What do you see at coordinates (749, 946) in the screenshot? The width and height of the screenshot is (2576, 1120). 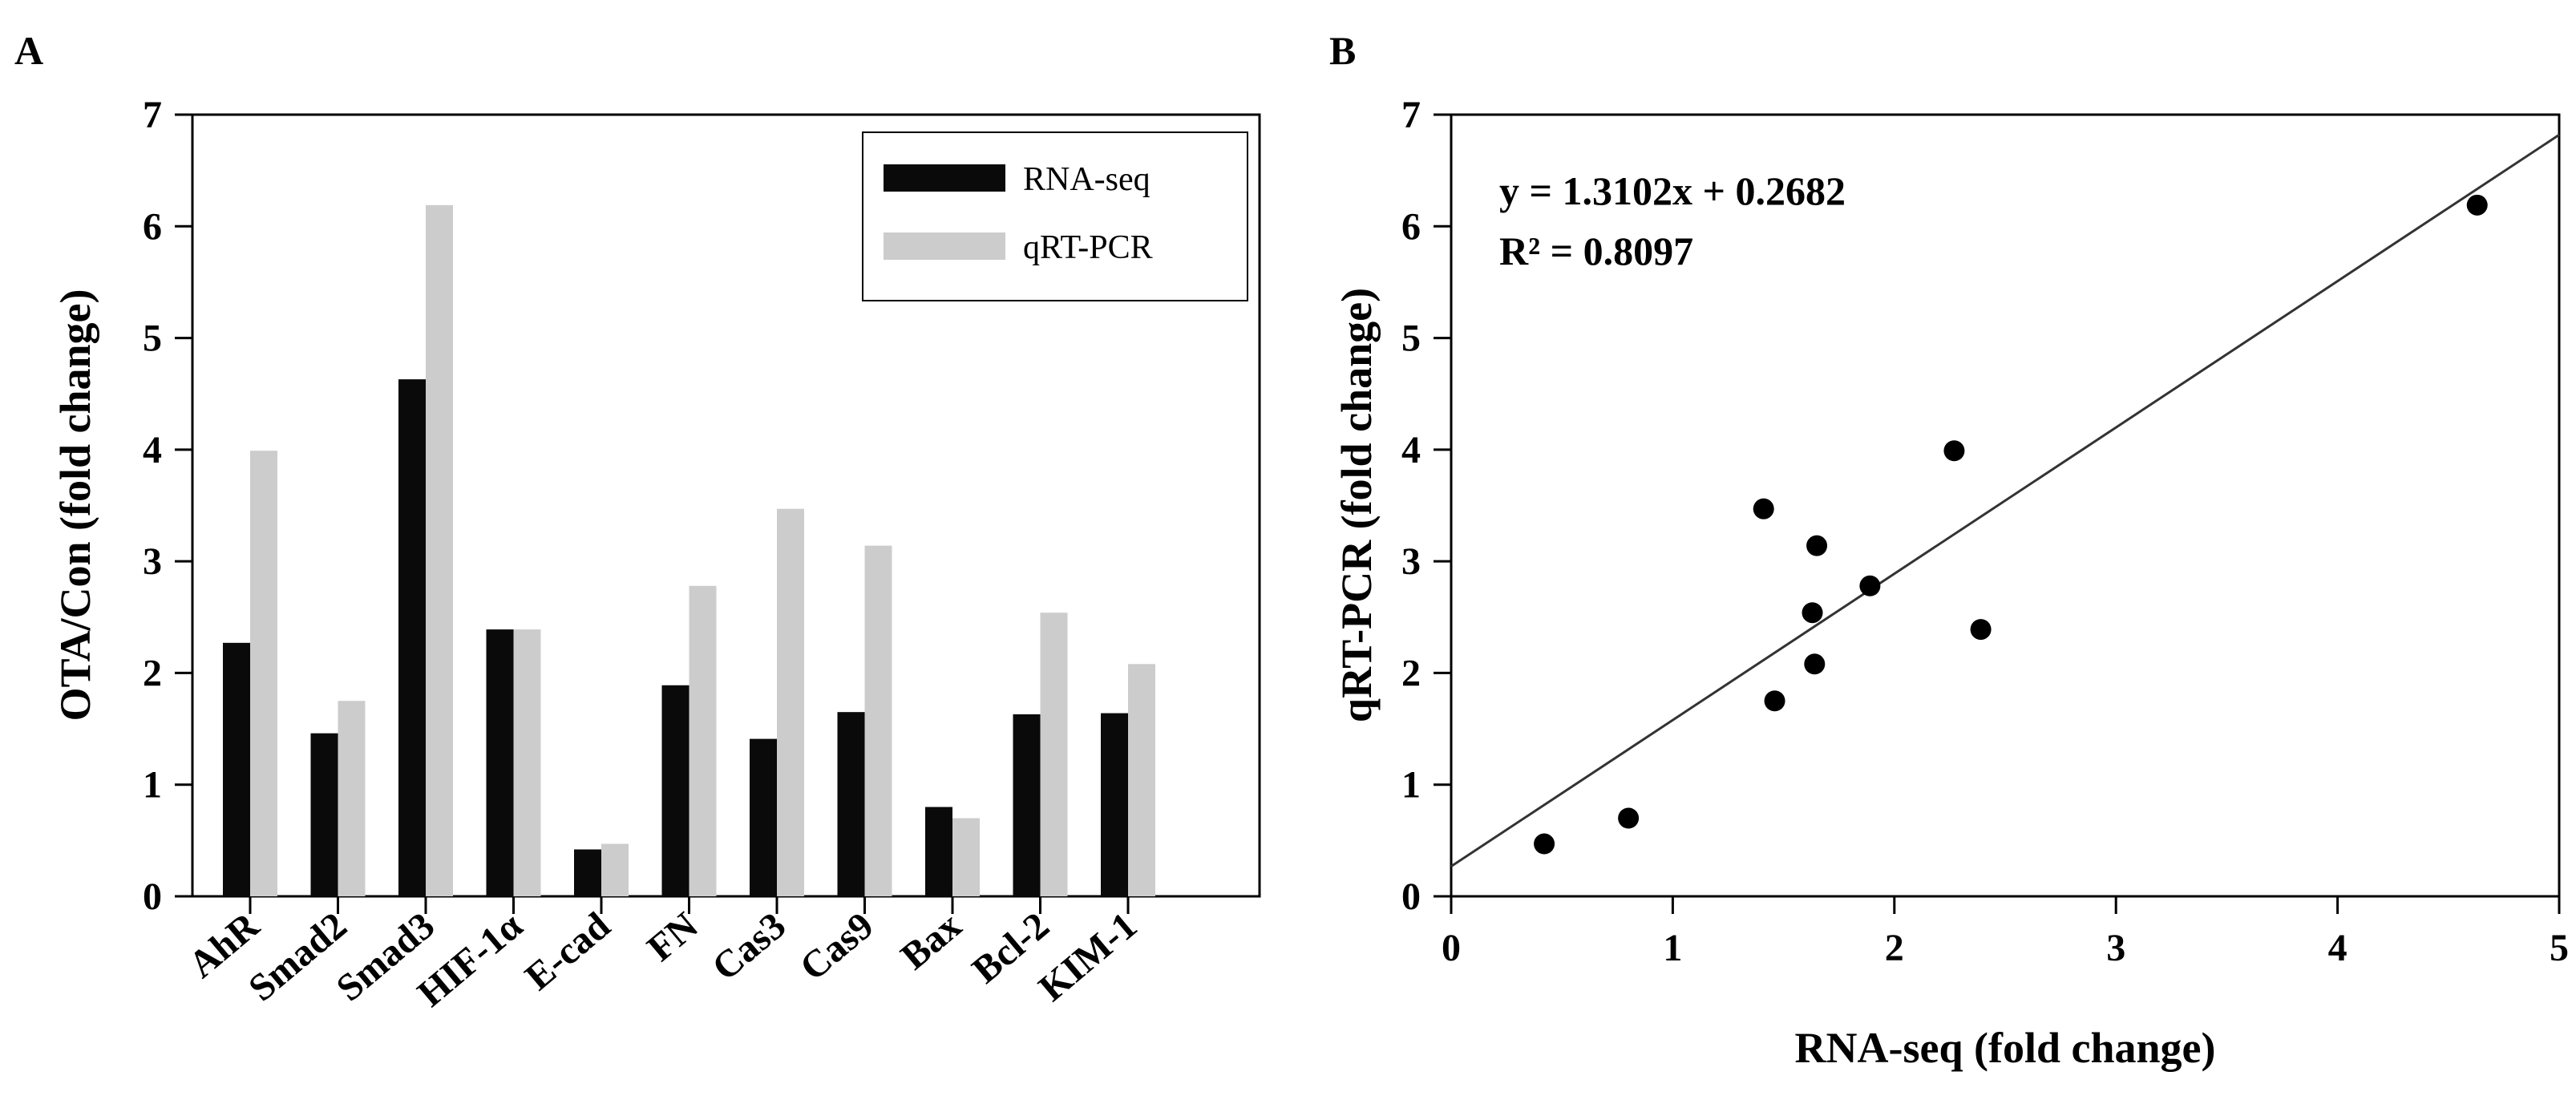 I see `x-tick-label: Cas3` at bounding box center [749, 946].